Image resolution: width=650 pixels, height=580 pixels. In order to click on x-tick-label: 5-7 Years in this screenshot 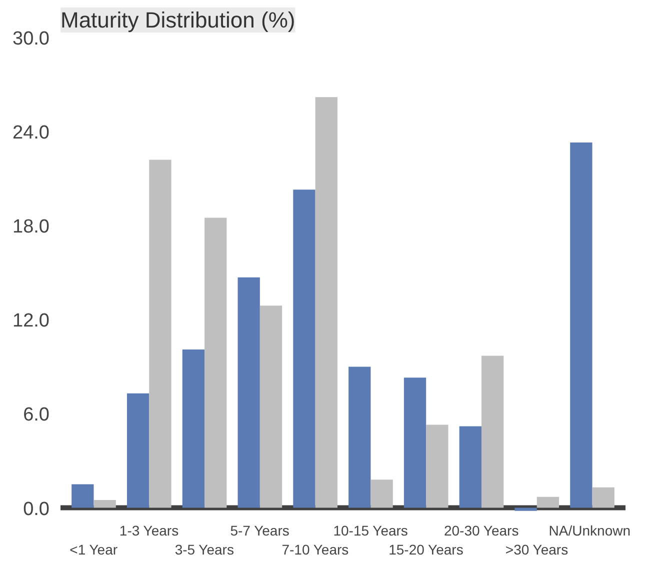, I will do `click(260, 530)`.